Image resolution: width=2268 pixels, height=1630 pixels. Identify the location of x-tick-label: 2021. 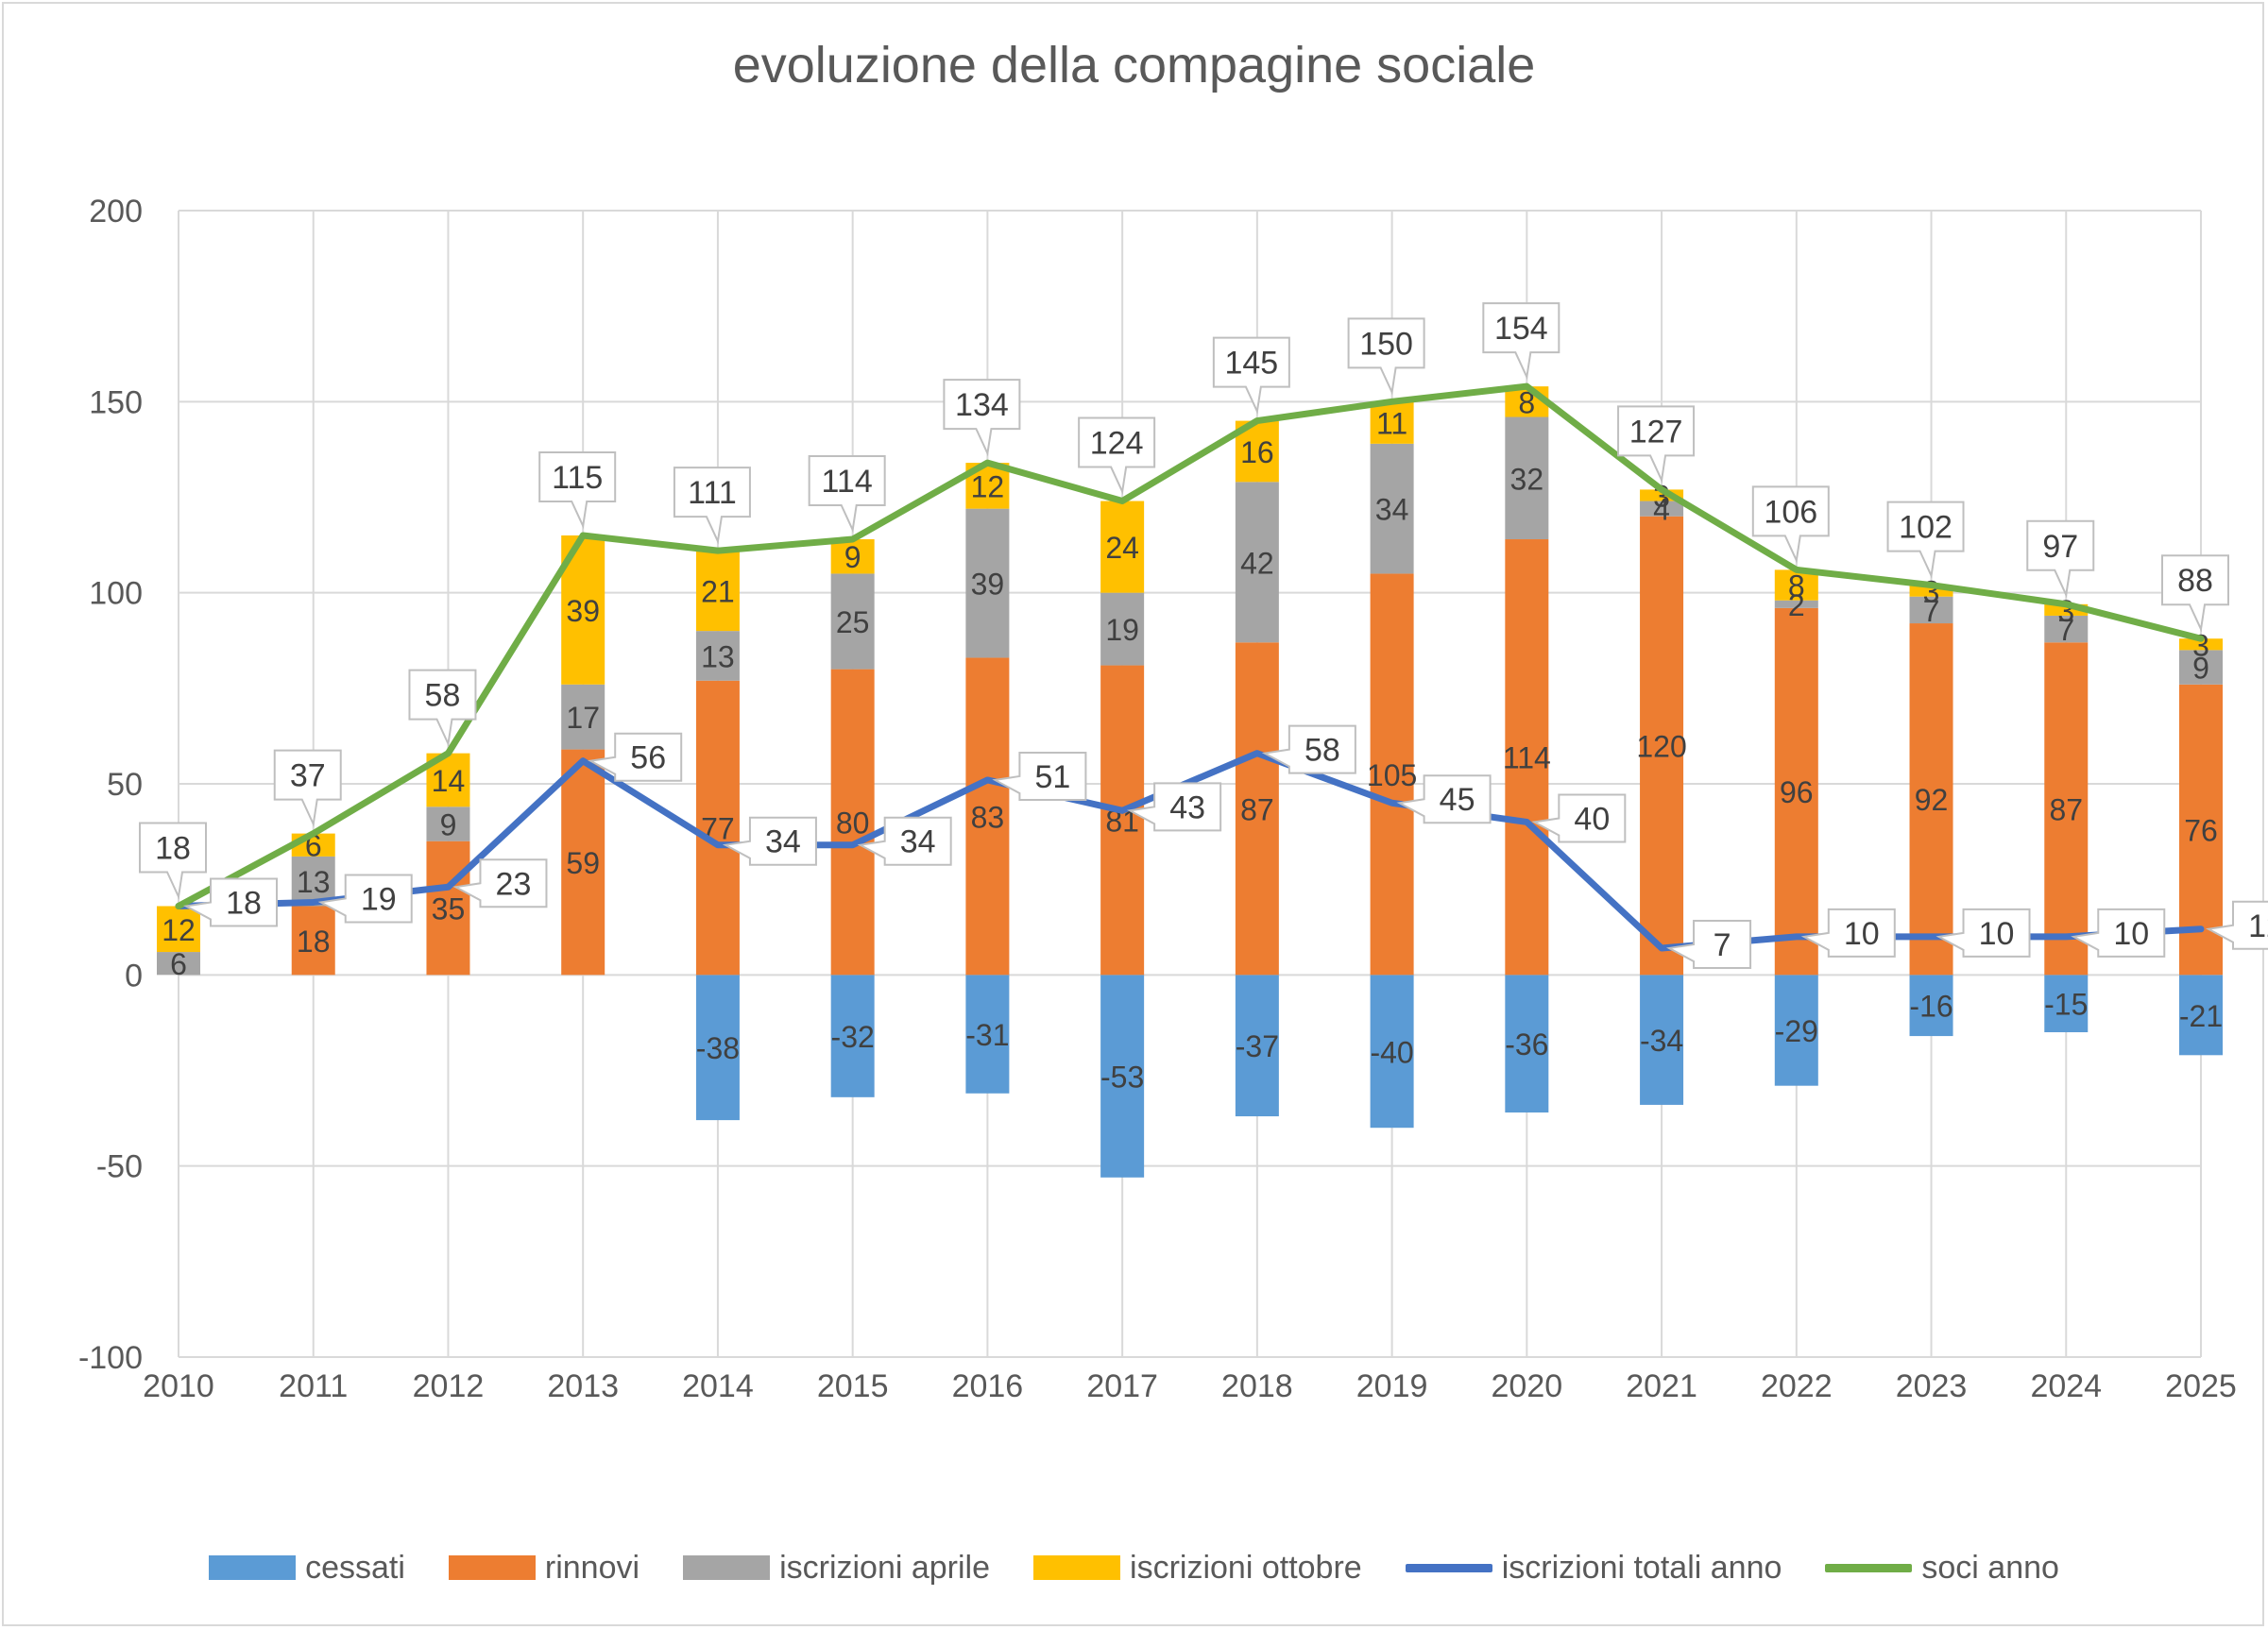
(1662, 1386).